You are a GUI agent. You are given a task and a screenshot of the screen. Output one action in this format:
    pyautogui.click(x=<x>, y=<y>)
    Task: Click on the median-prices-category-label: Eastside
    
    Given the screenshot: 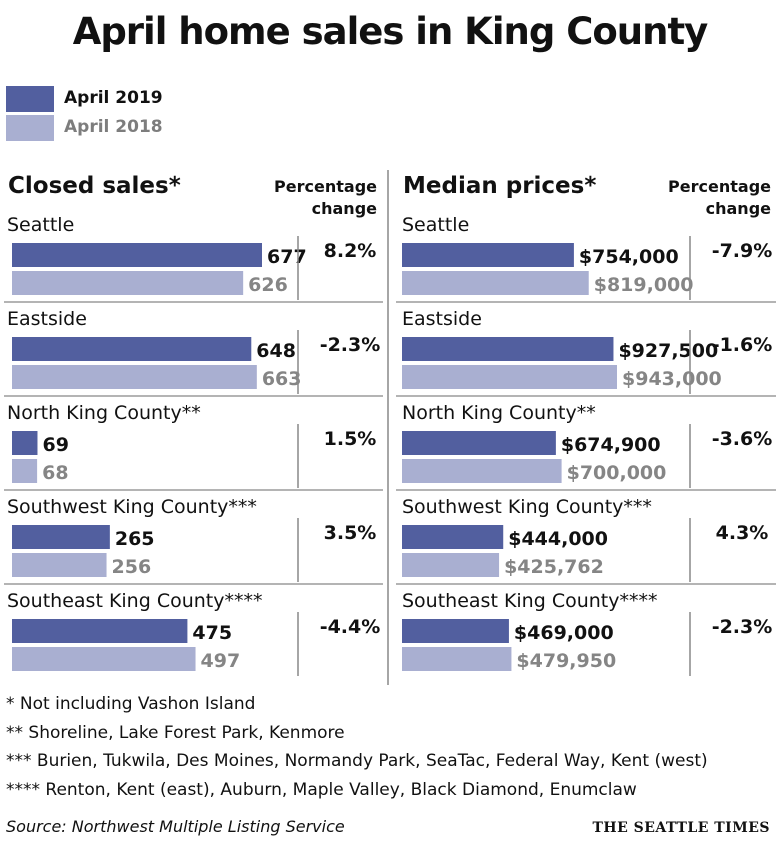 What is the action you would take?
    pyautogui.click(x=442, y=319)
    